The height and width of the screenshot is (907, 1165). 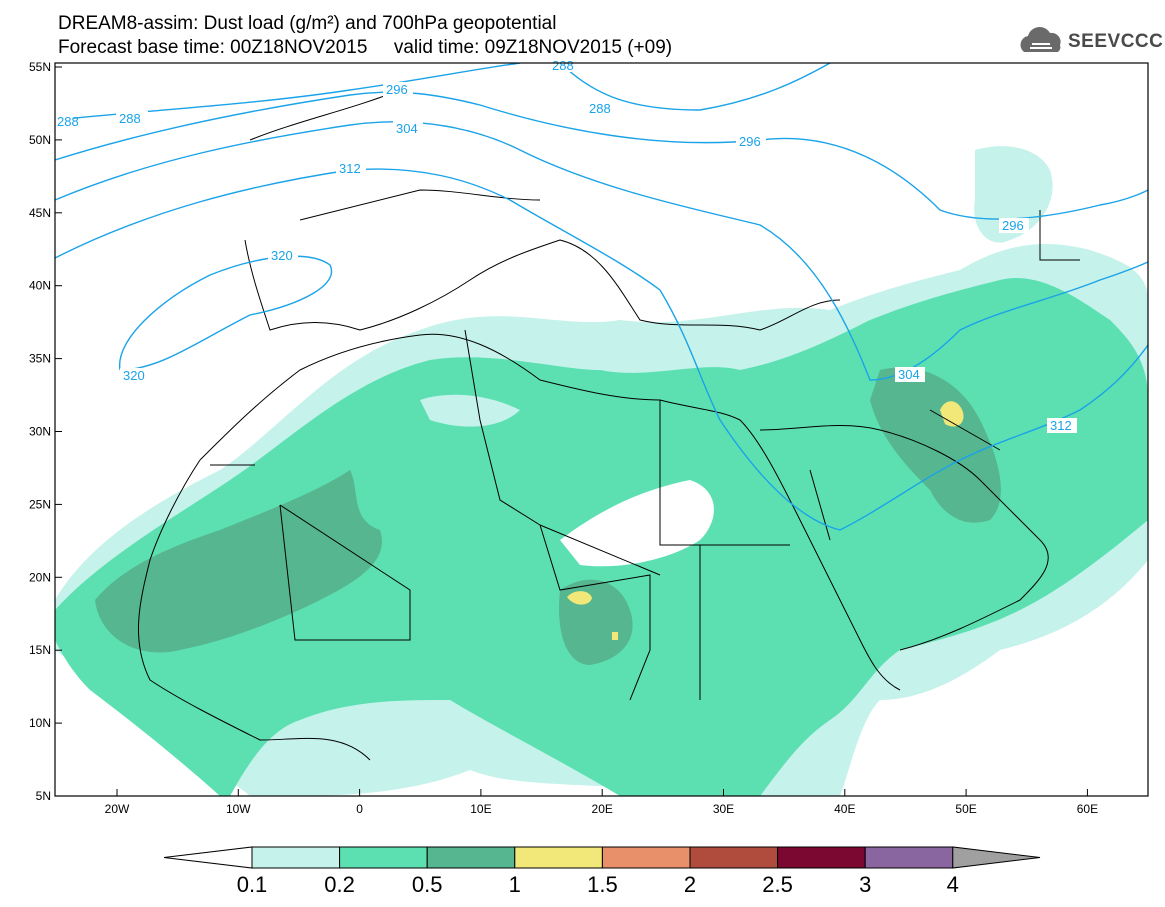 What do you see at coordinates (43, 796) in the screenshot?
I see `lat-tick-label: 5N` at bounding box center [43, 796].